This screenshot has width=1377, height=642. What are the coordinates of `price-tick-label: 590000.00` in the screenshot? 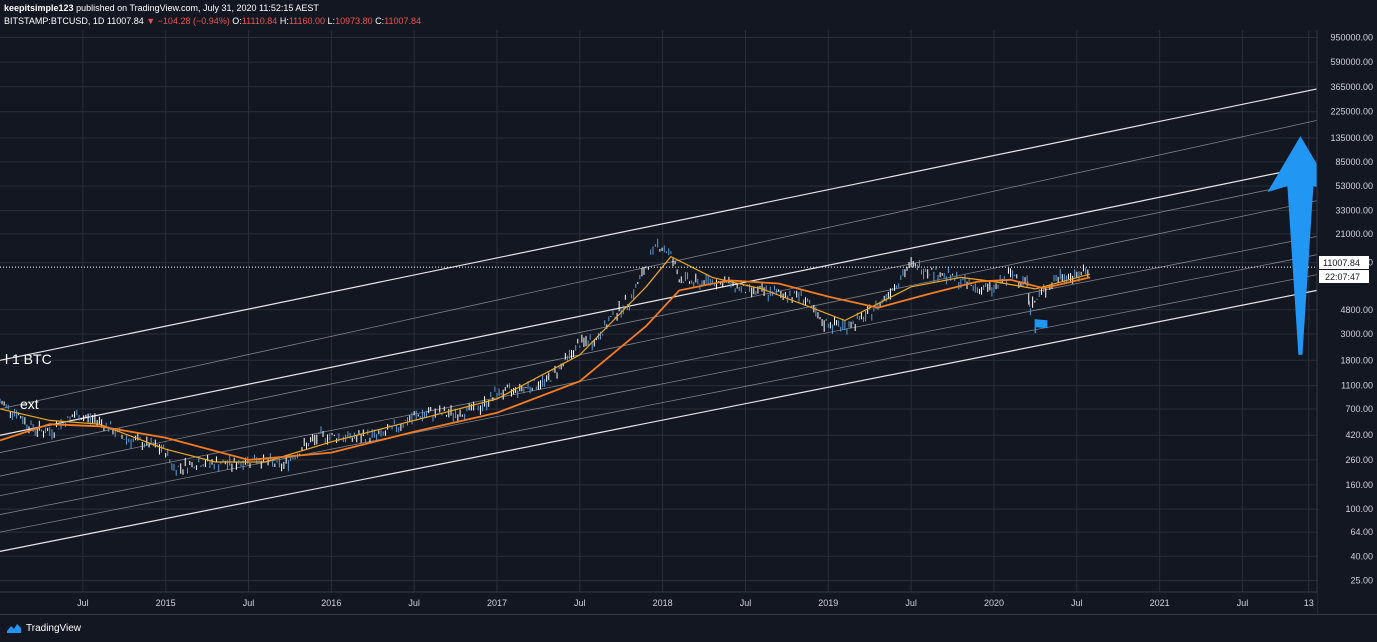 It's located at (1351, 62).